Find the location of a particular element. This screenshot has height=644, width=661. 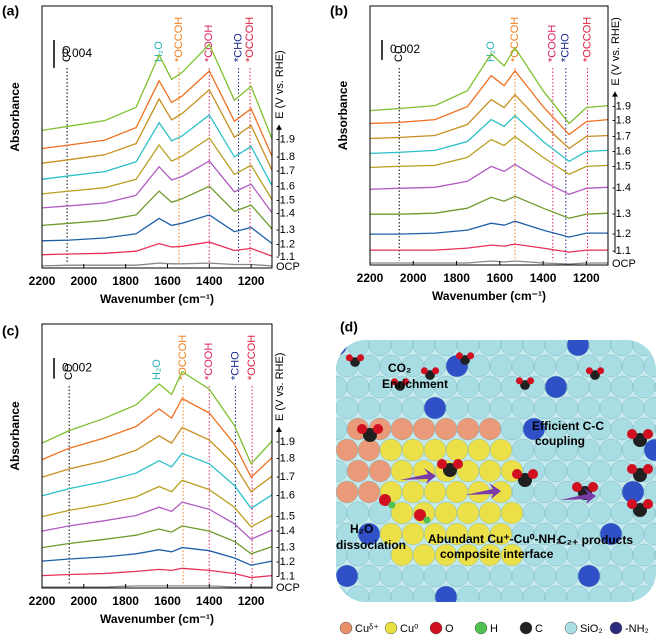

series-label: -1.6 is located at coordinates (285, 186).